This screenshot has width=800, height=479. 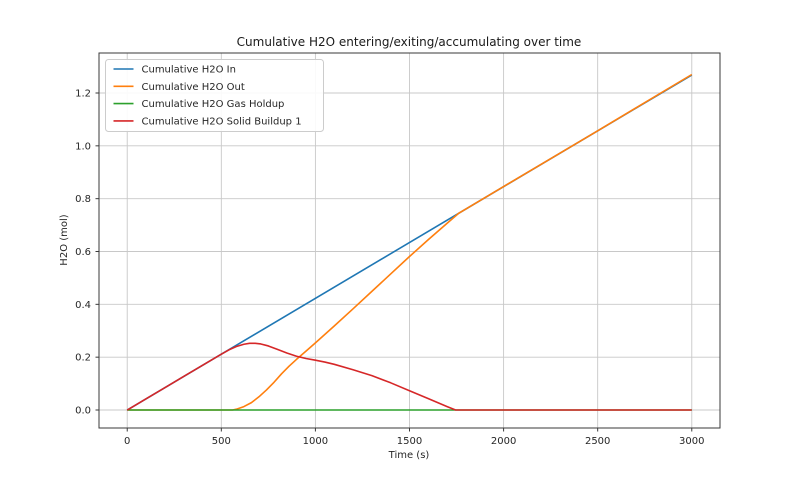 I want to click on y-tick-label: 0.0, so click(x=83, y=411).